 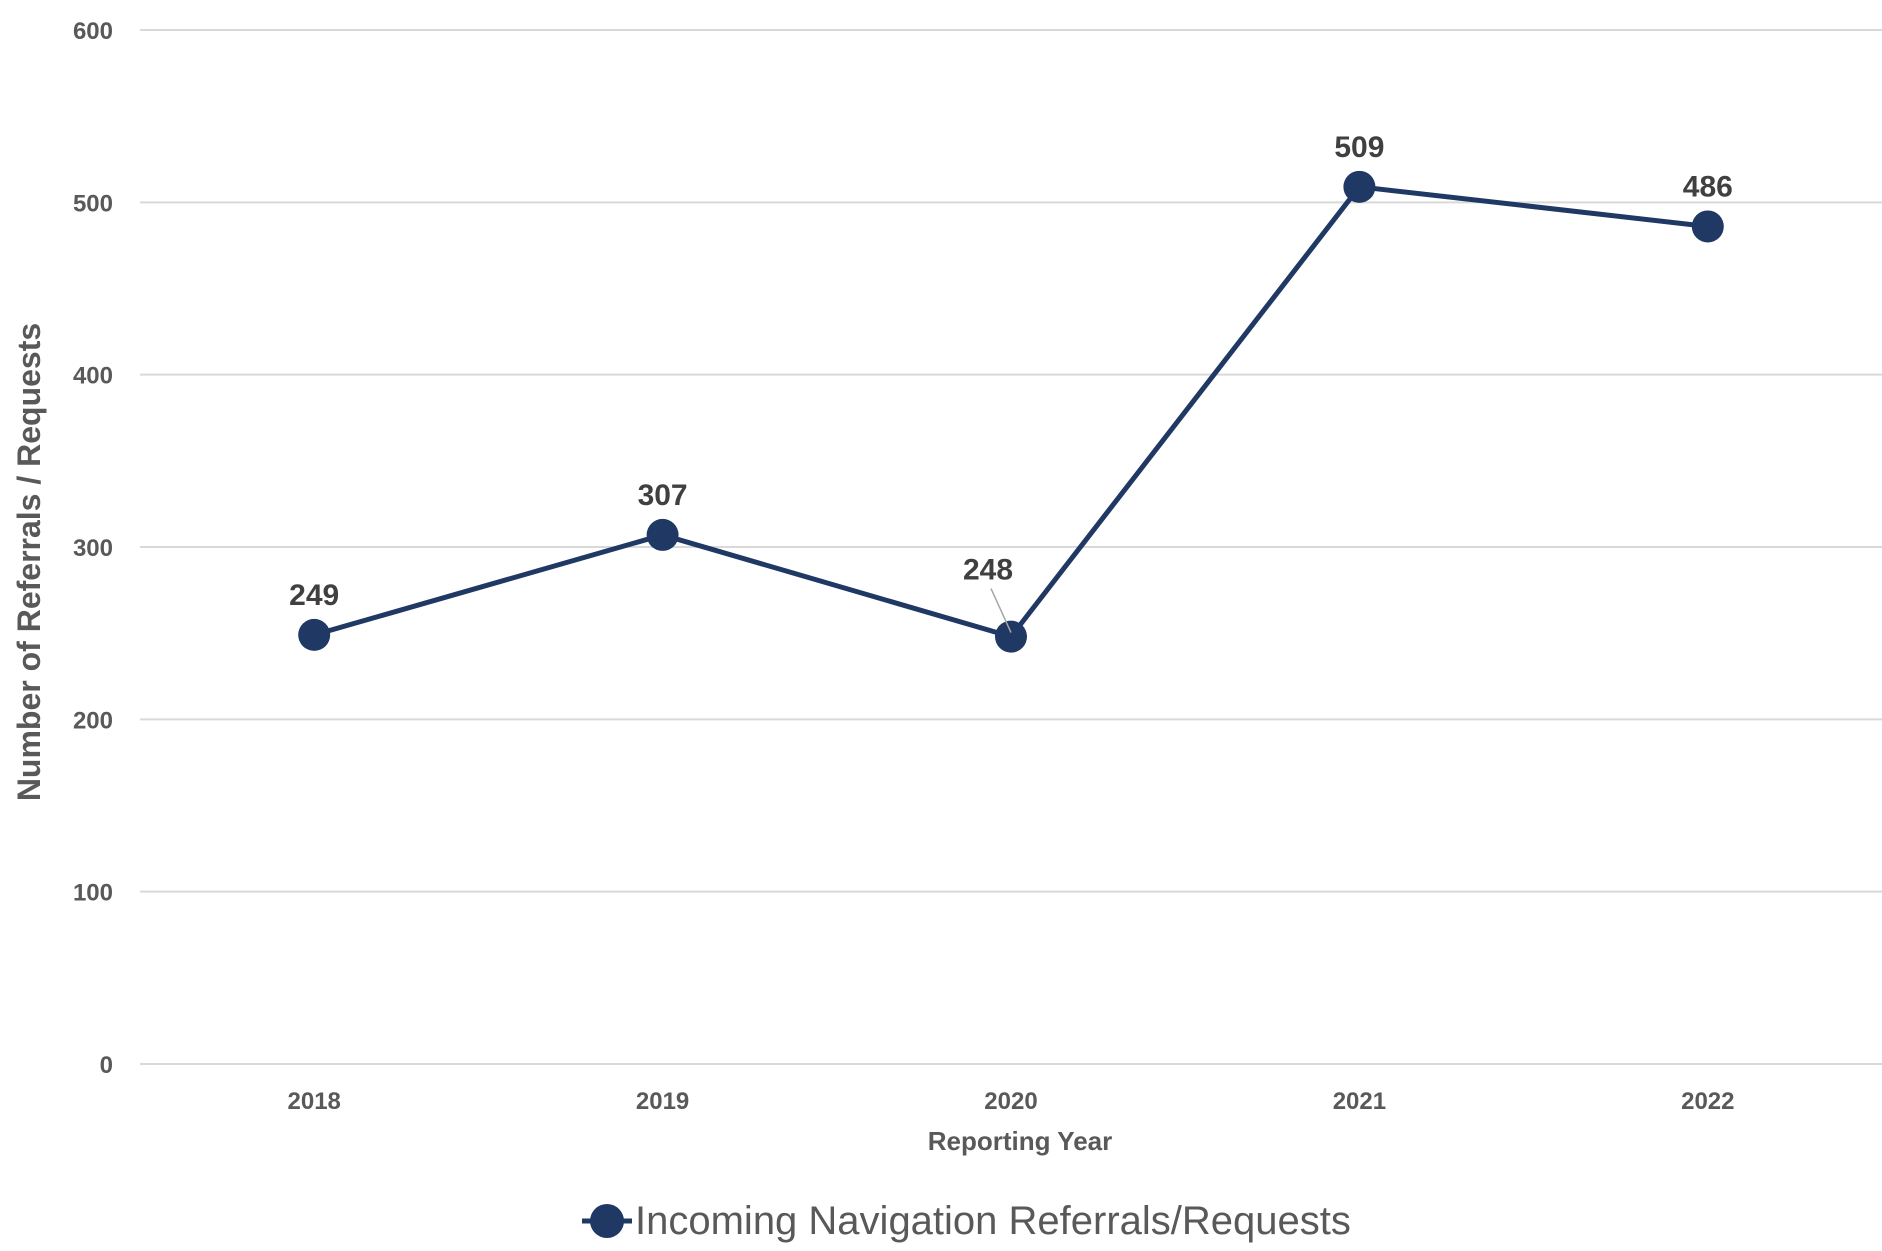 What do you see at coordinates (93, 376) in the screenshot?
I see `y-tick-label: 400` at bounding box center [93, 376].